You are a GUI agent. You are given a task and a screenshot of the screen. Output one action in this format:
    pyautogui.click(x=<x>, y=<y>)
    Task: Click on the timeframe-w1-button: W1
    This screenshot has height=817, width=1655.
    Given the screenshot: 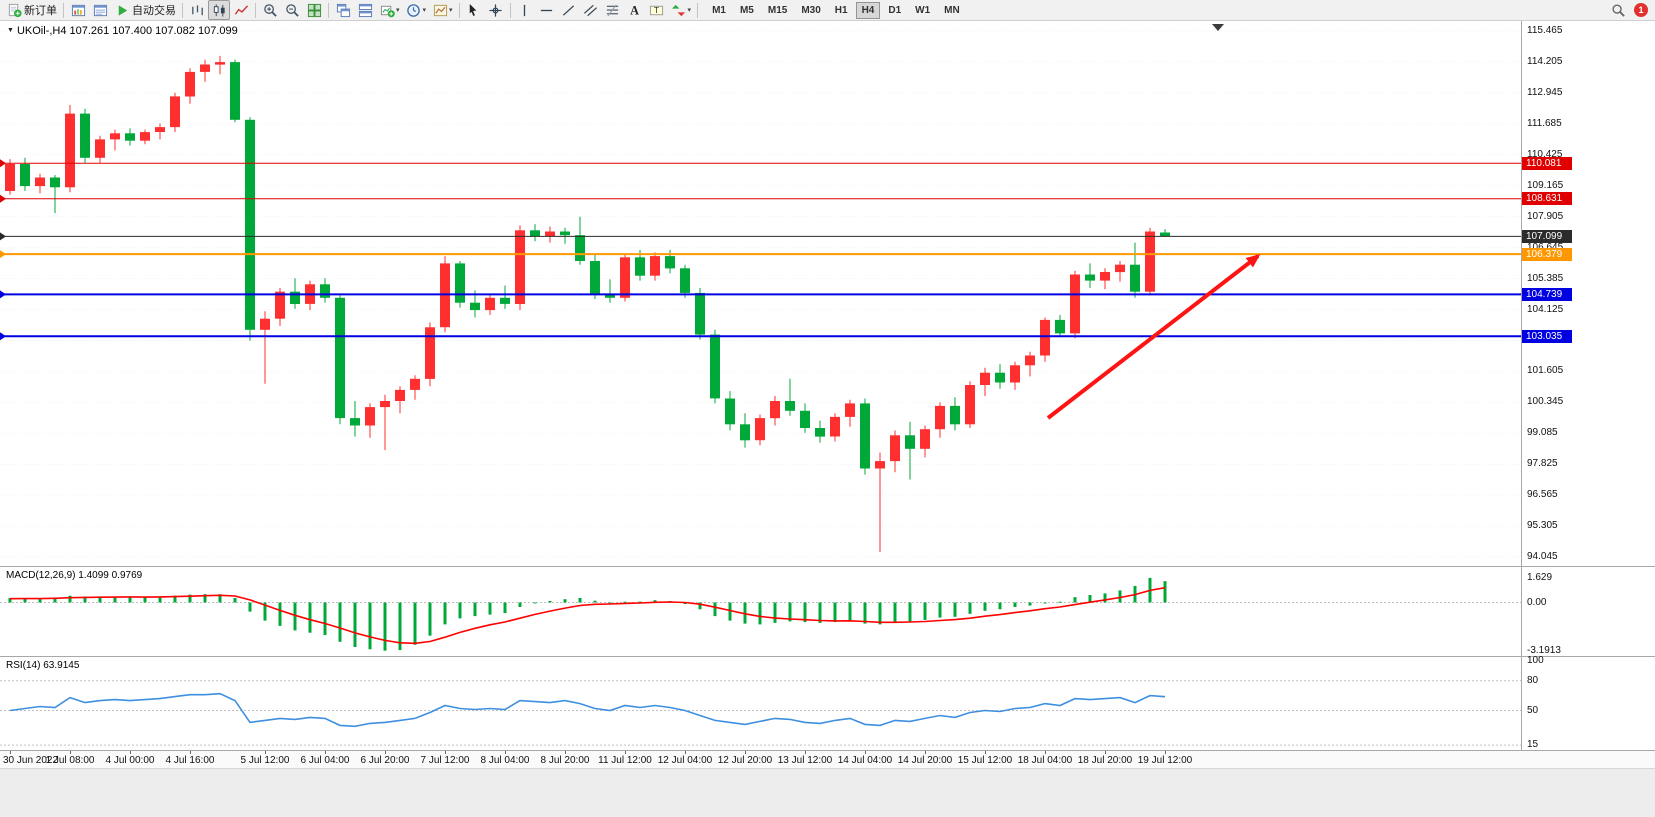 What is the action you would take?
    pyautogui.click(x=923, y=10)
    